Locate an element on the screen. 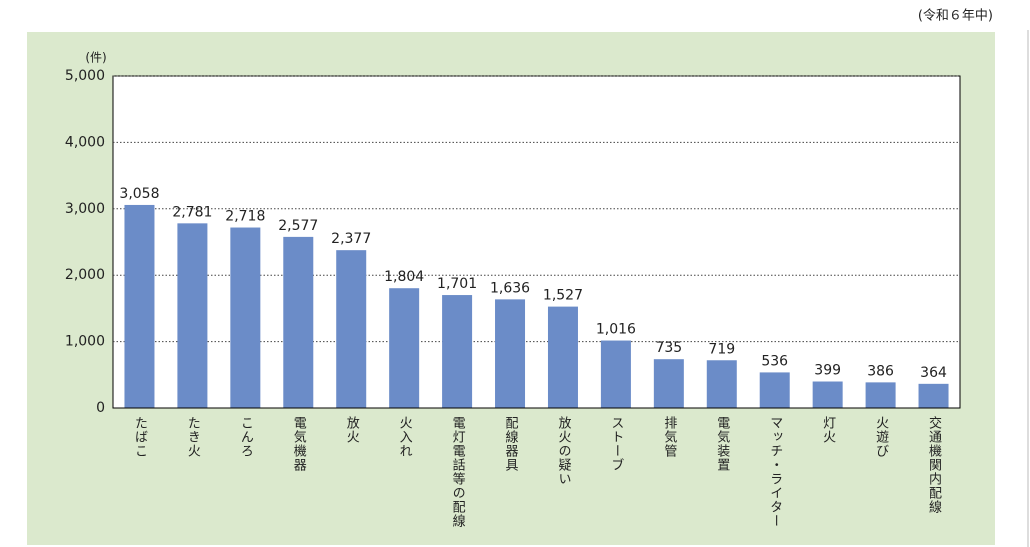 The image size is (1030, 547). x-tick-label: こんろ is located at coordinates (245, 437).